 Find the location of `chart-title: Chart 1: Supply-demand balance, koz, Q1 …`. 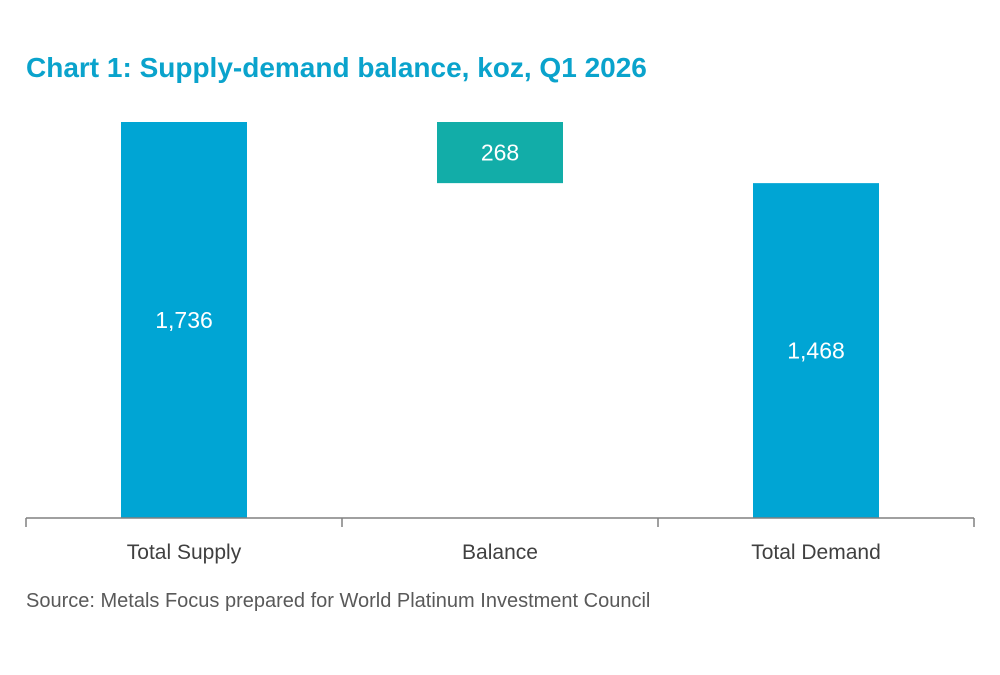

chart-title: Chart 1: Supply-demand balance, koz, Q1 … is located at coordinates (336, 67).